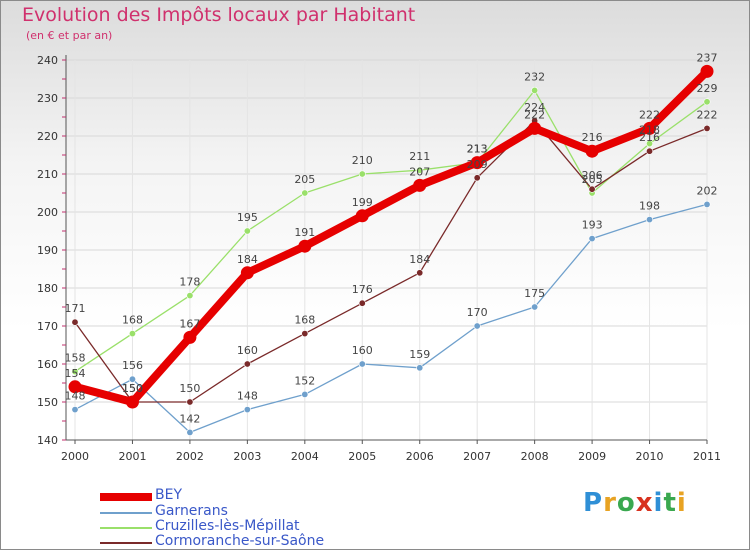  I want to click on y-tick-label: 220, so click(47, 136).